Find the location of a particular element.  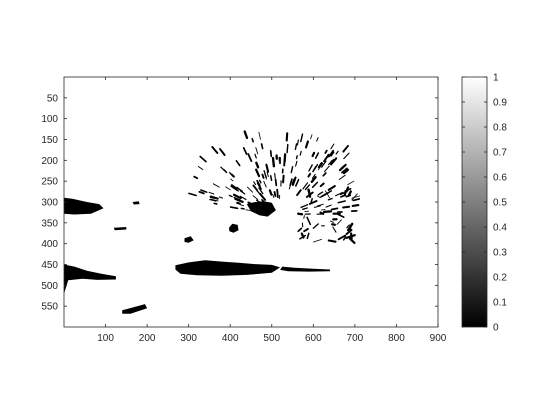

colorbar: 0 0.1 0.2 0.3 0.4 0.5 0.6 0.7 0.8 0.9 1 is located at coordinates (484, 203).